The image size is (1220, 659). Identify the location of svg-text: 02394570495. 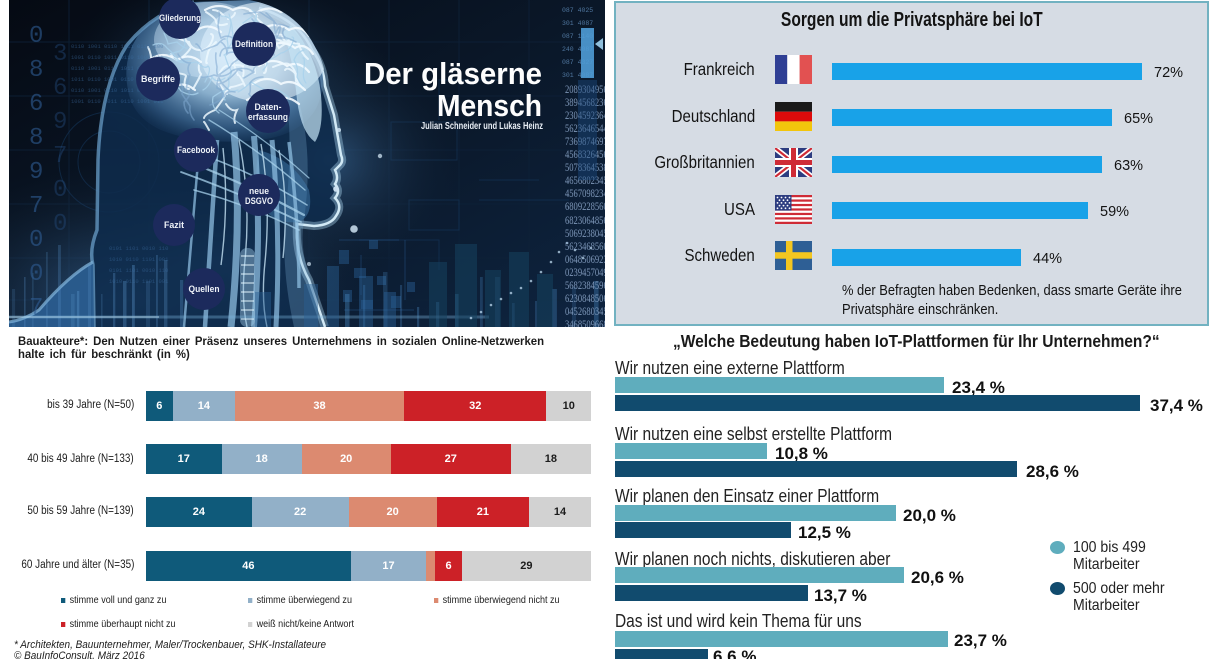
(585, 272).